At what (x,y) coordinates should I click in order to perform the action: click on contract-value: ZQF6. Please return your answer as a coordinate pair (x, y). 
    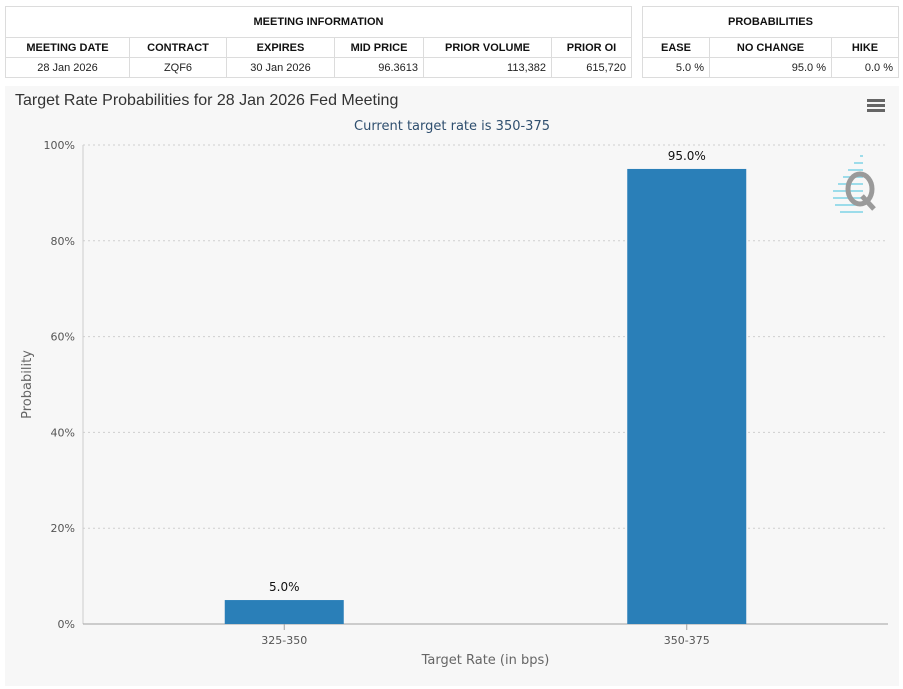
    Looking at the image, I should click on (178, 67).